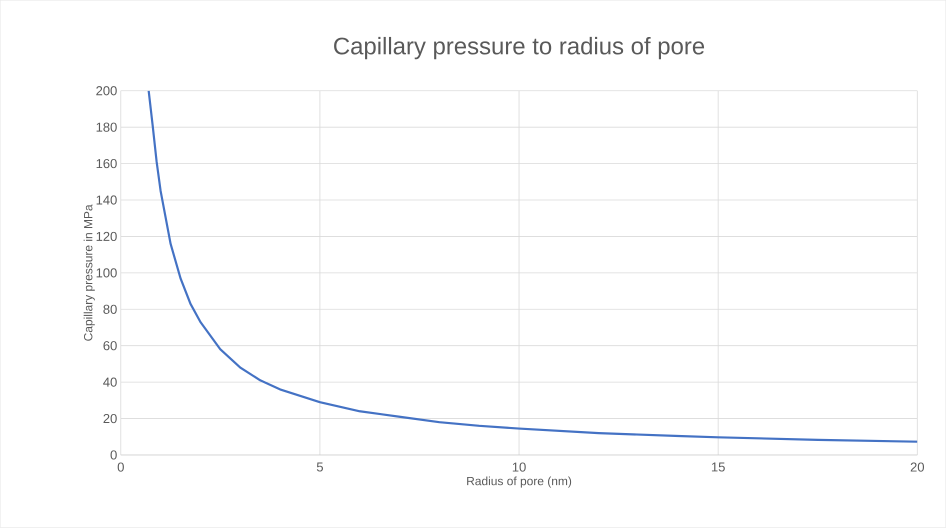  What do you see at coordinates (519, 467) in the screenshot?
I see `x-tick-label: 10` at bounding box center [519, 467].